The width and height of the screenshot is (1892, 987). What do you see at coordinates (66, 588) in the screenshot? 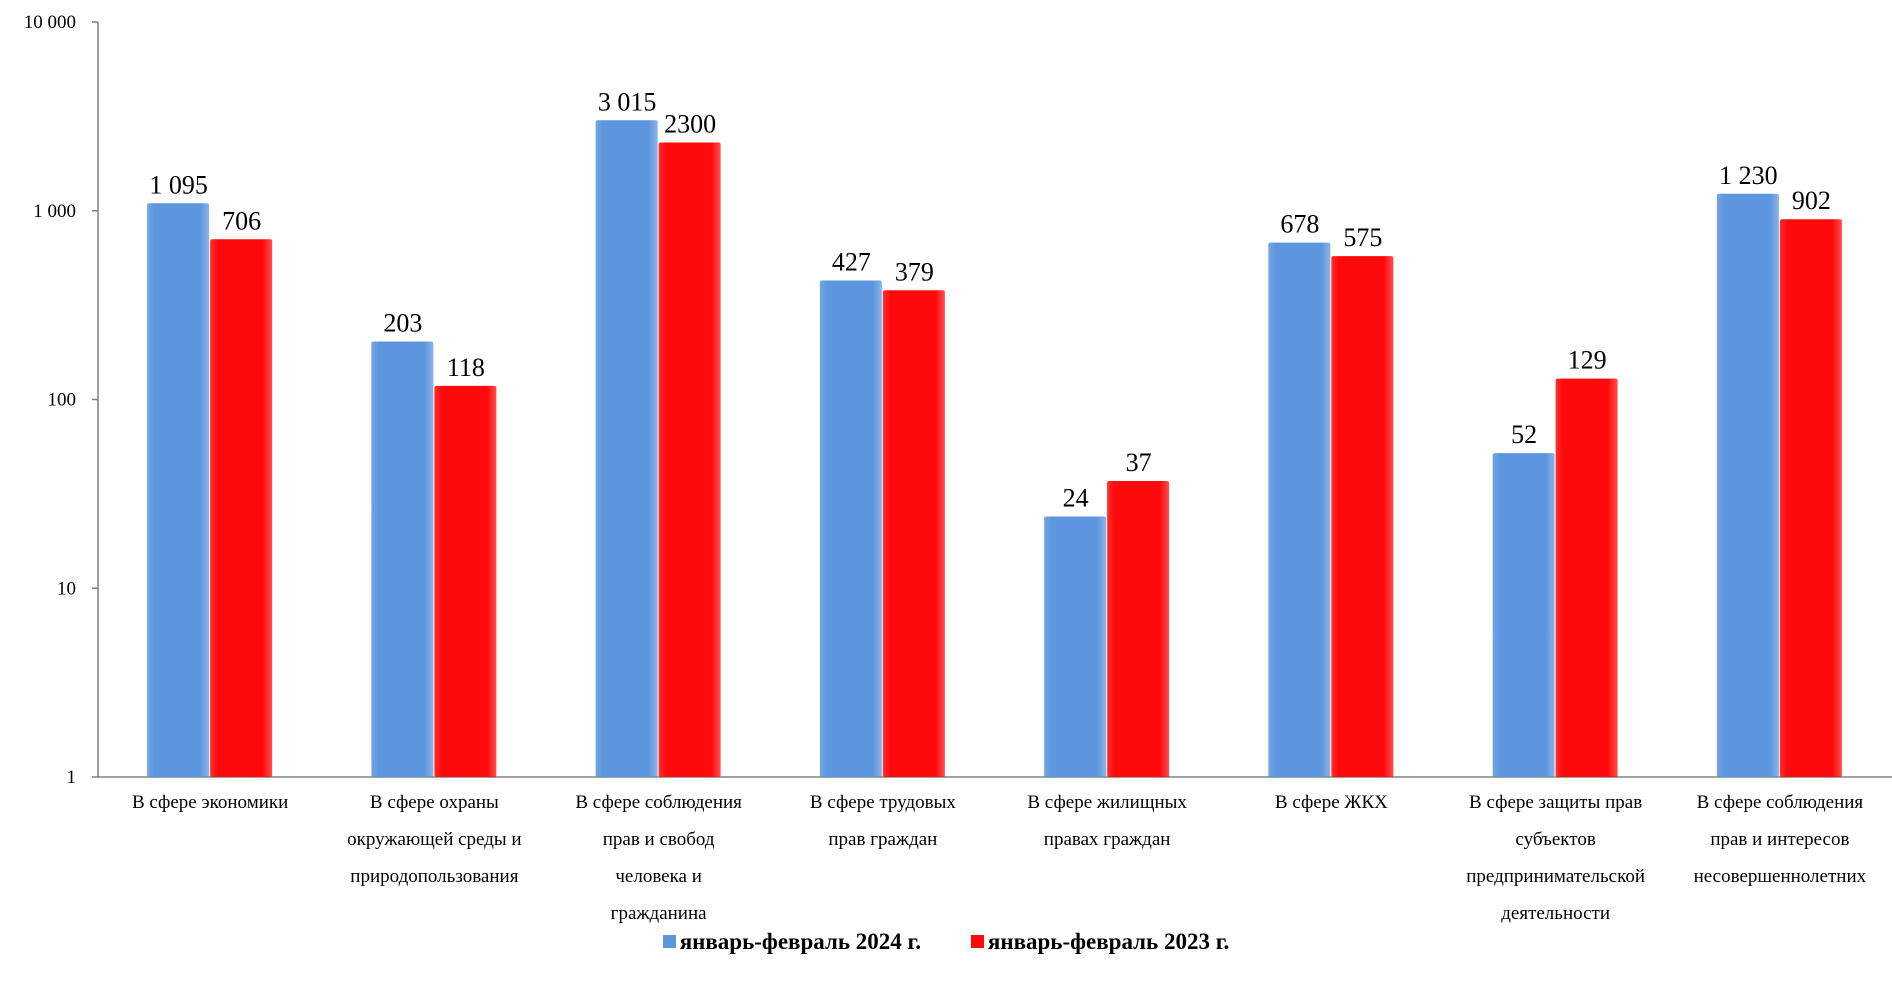
I see `y-tick-label: 10` at bounding box center [66, 588].